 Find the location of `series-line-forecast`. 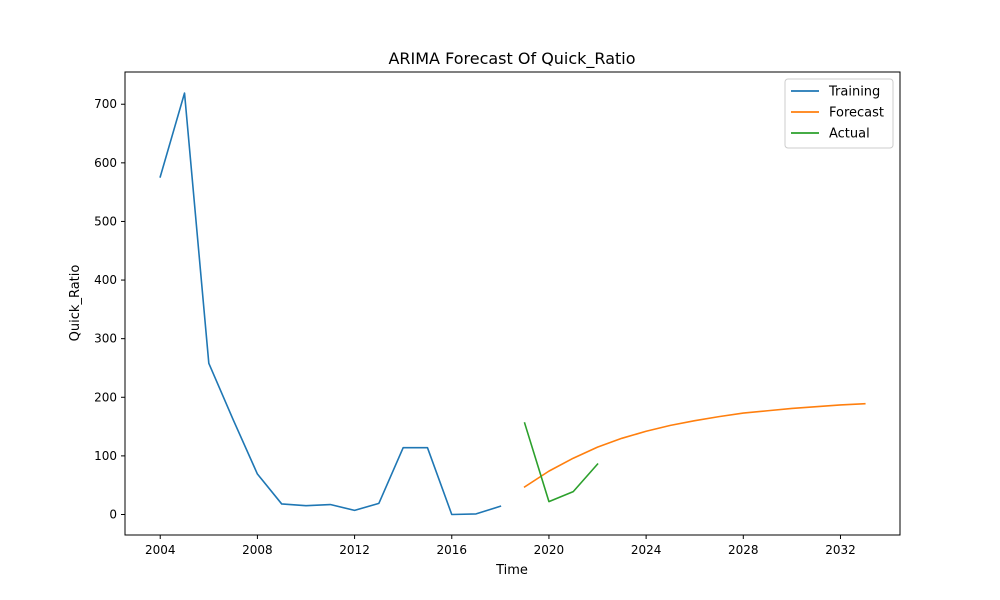

series-line-forecast is located at coordinates (694, 445).